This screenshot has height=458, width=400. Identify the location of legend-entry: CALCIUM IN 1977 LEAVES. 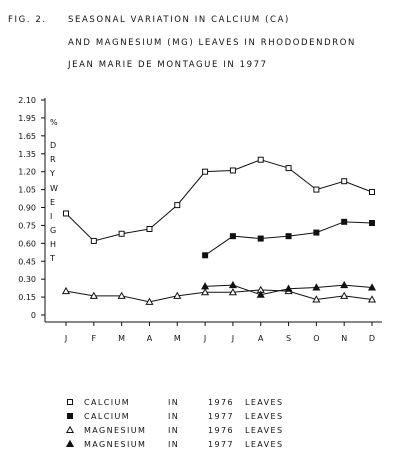
(175, 416).